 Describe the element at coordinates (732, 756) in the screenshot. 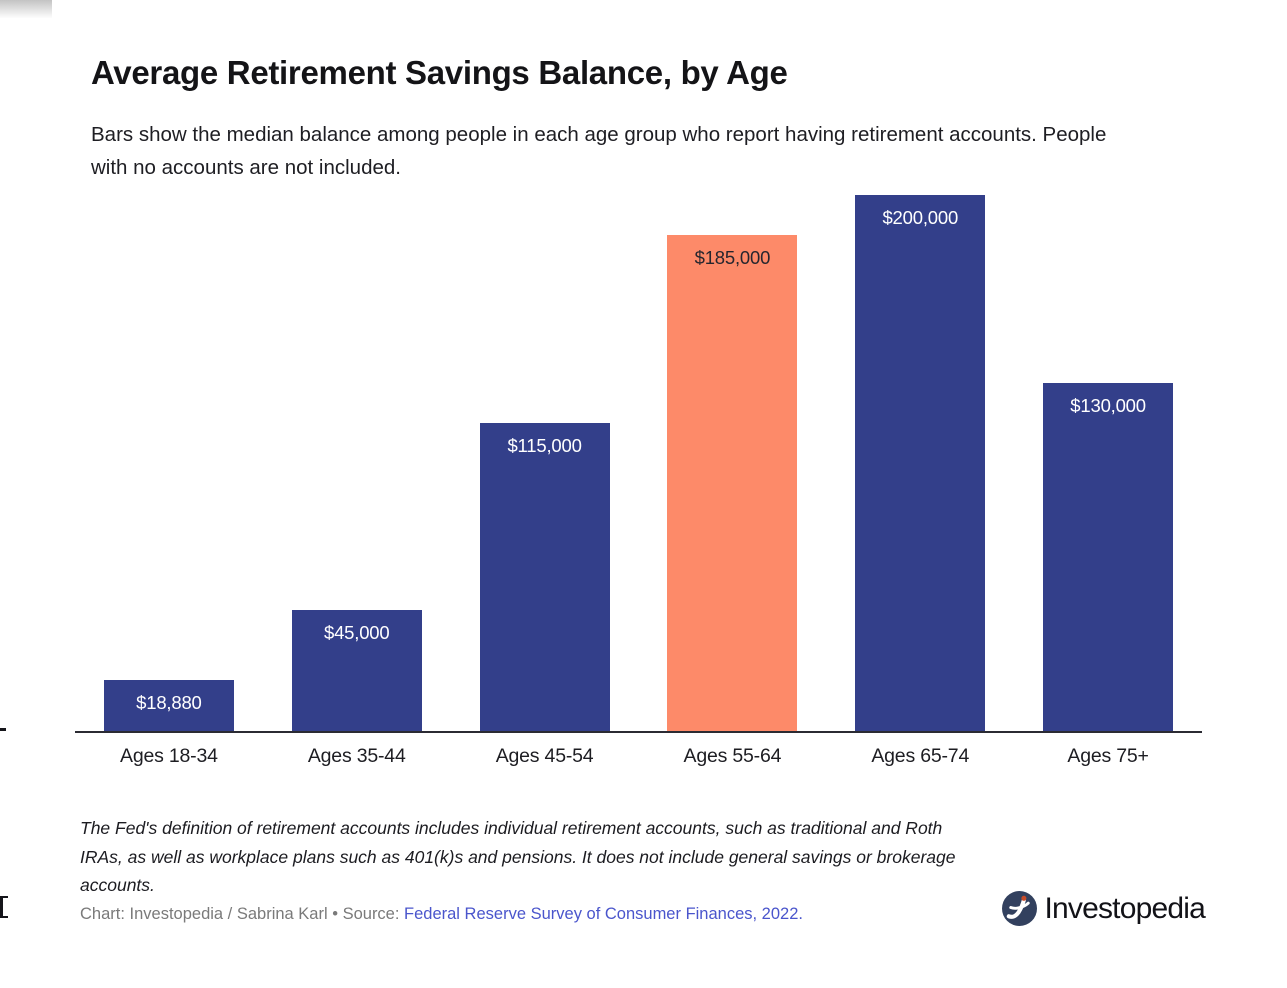

I see `x-axis-label: Ages 55-64` at that location.